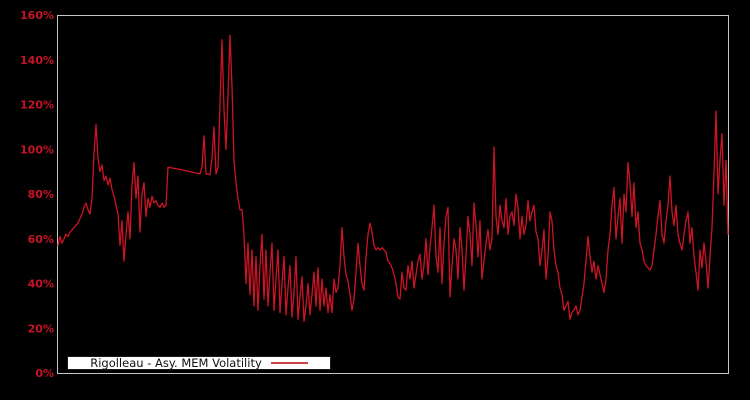  Describe the element at coordinates (37, 105) in the screenshot. I see `y-tick-label: 120%` at that location.